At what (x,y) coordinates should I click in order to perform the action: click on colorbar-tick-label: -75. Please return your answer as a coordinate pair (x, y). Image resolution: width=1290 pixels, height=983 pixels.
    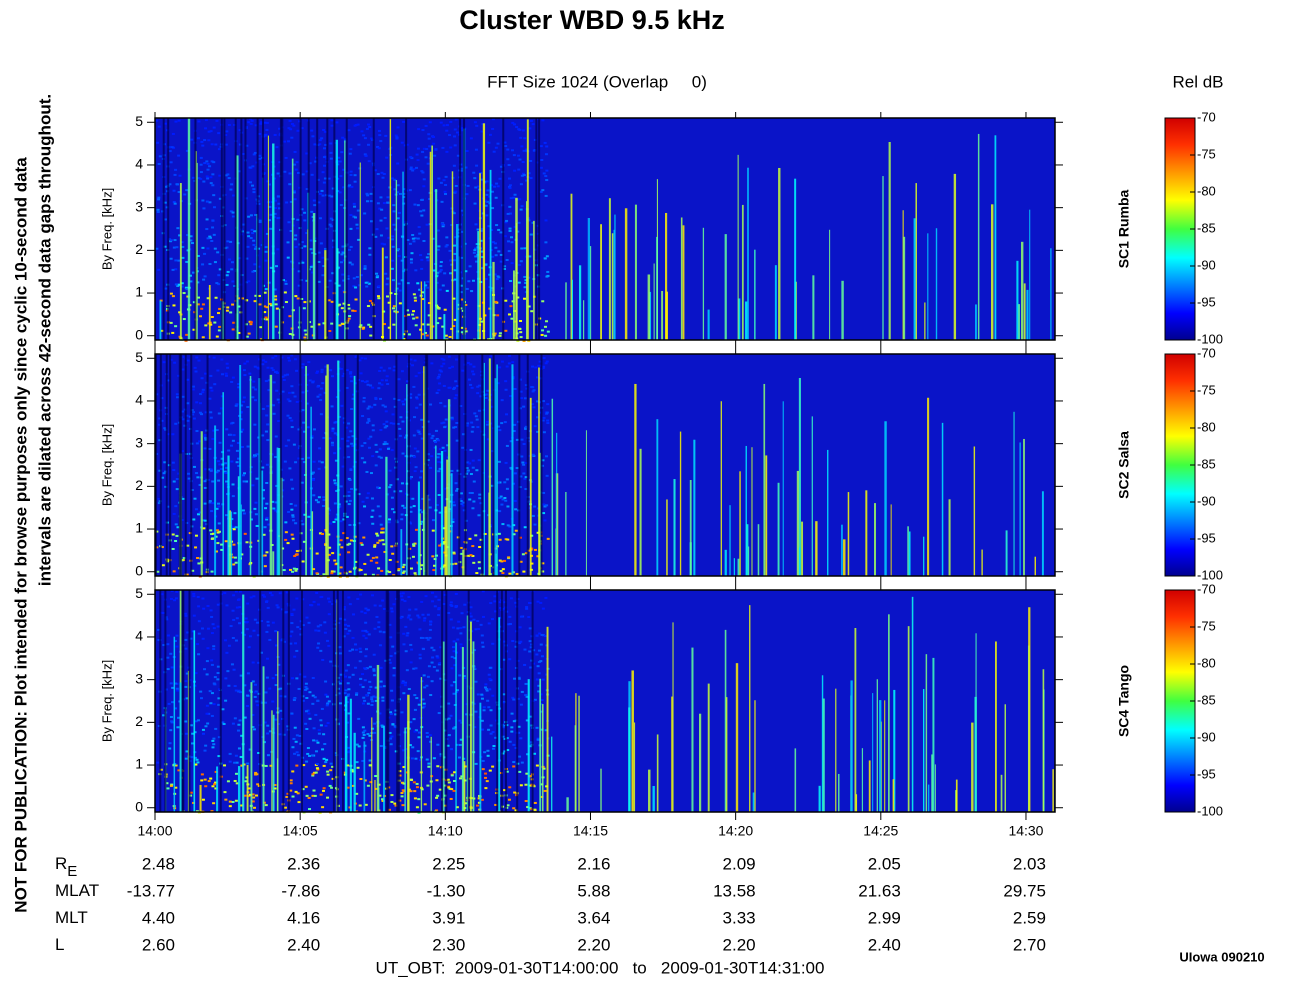
    Looking at the image, I should click on (1206, 625).